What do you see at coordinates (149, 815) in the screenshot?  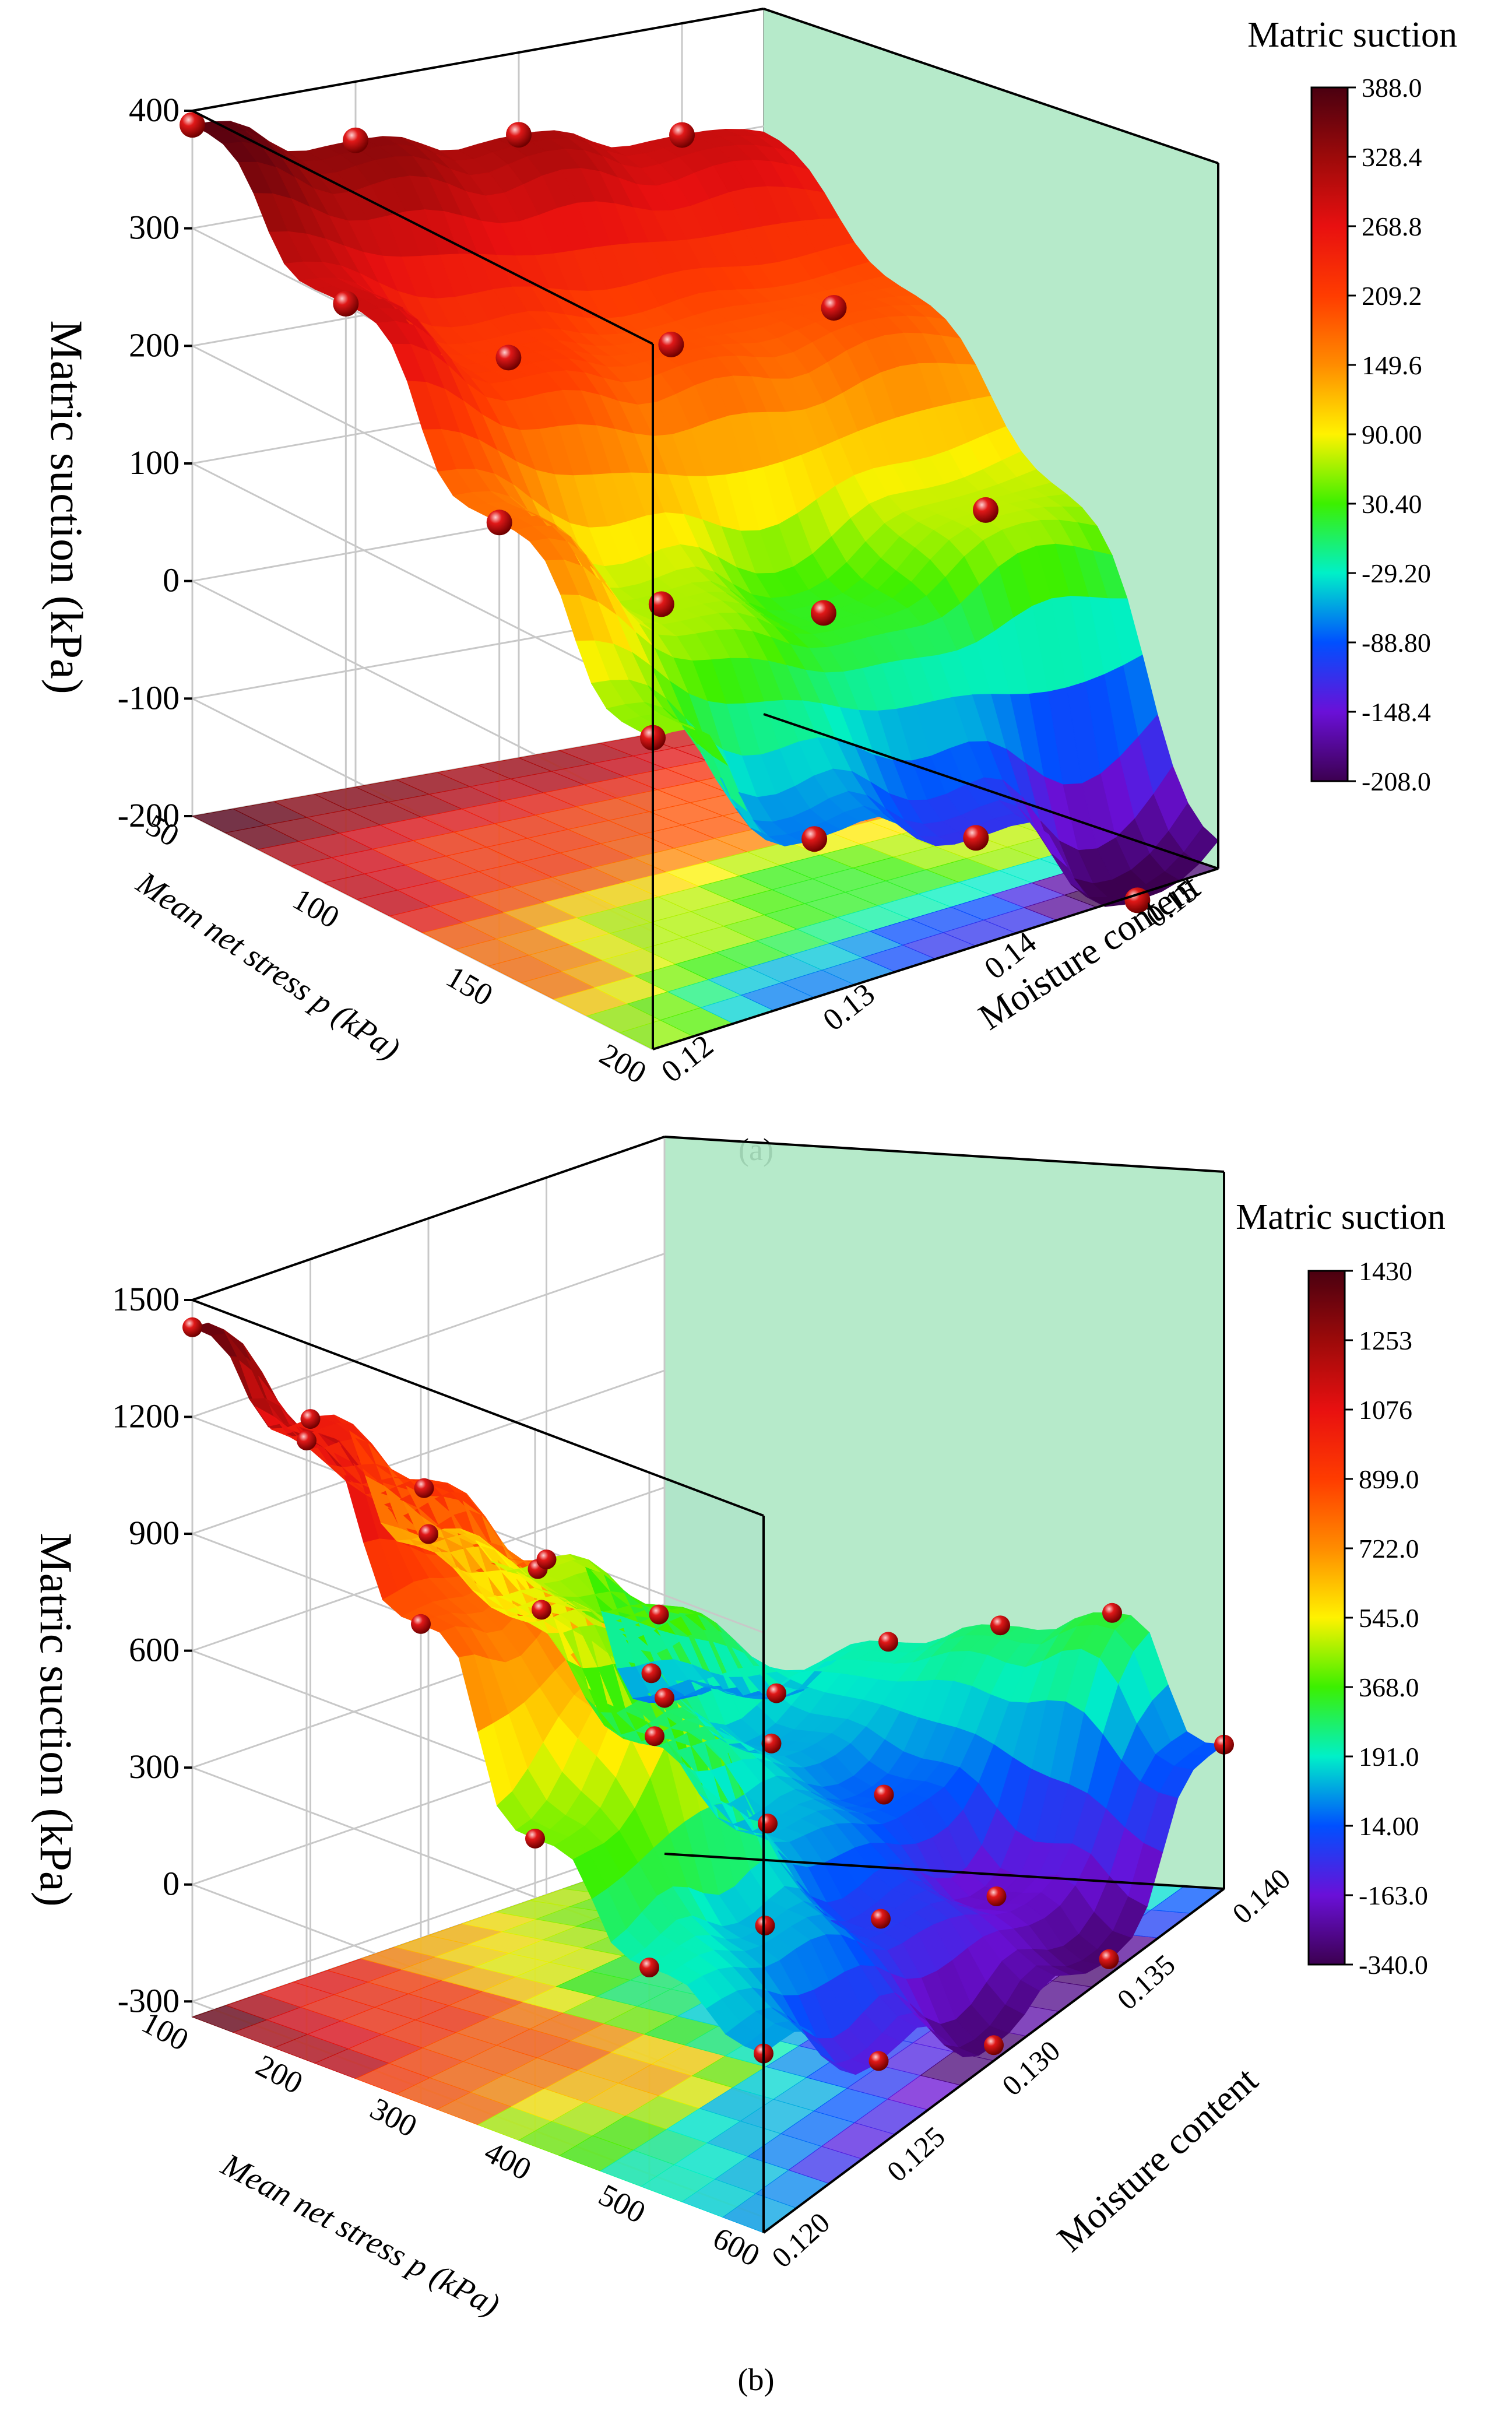 I see `a-z-tick-label: -200` at bounding box center [149, 815].